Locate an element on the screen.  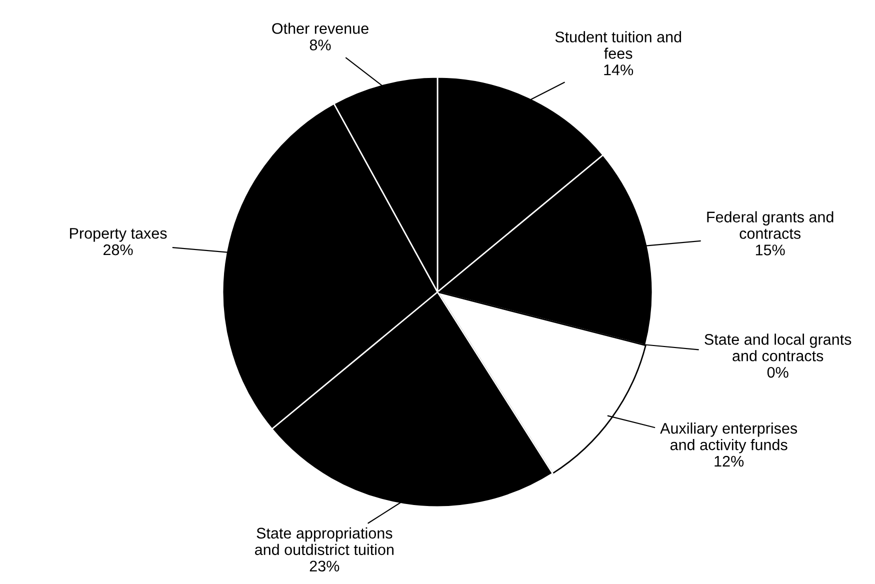
data-label: 23% is located at coordinates (325, 566).